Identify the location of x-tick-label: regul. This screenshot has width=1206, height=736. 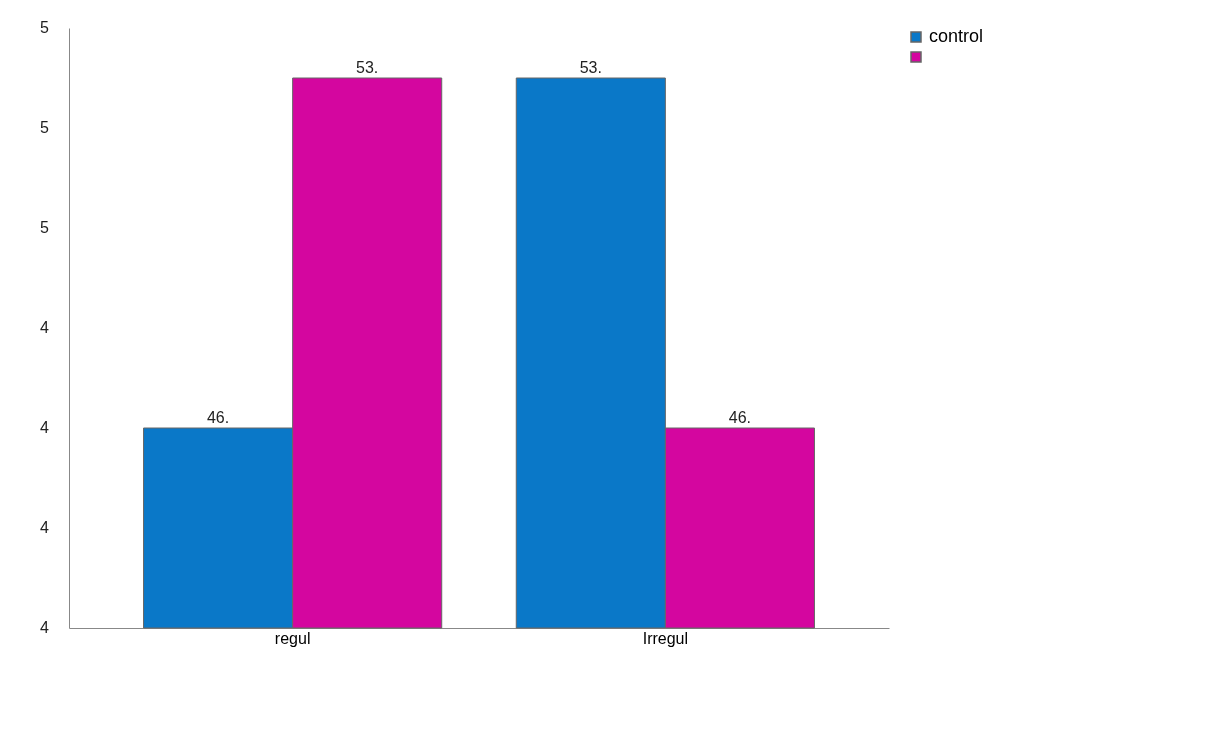
(292, 638).